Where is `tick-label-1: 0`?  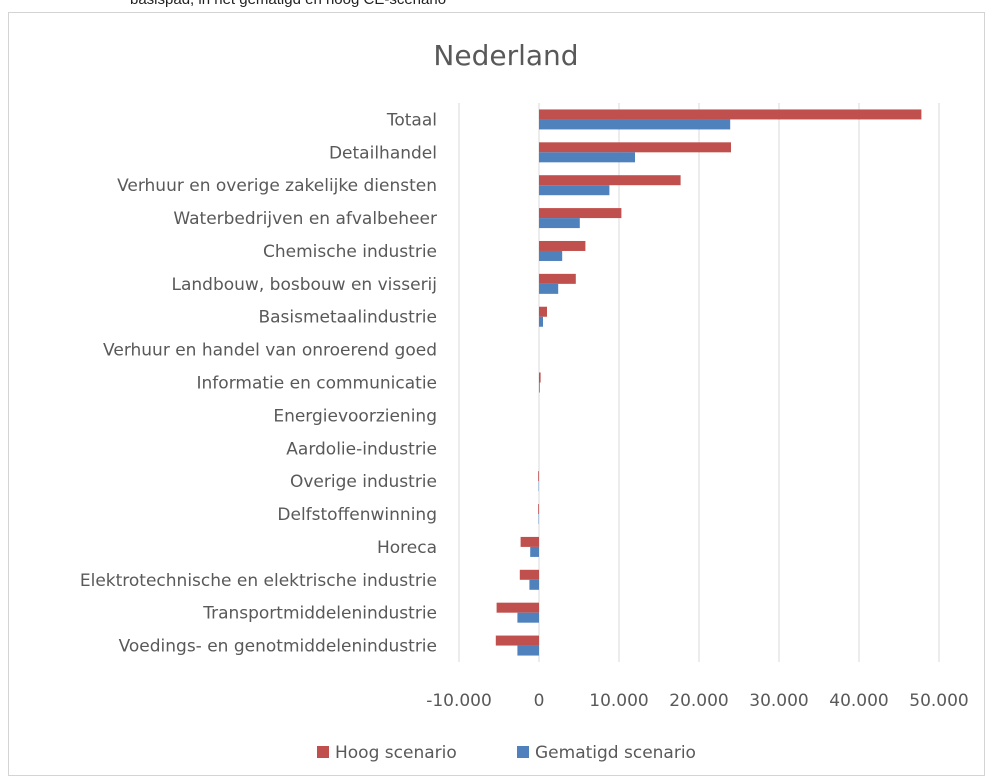 tick-label-1: 0 is located at coordinates (539, 701).